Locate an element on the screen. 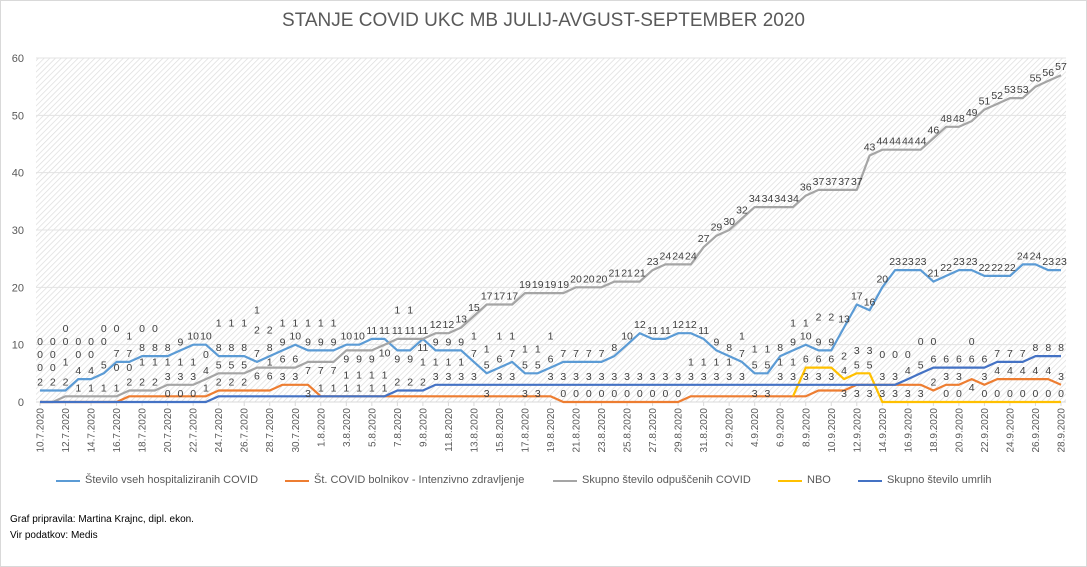 Image resolution: width=1087 pixels, height=567 pixels. y-tick-label: 50 is located at coordinates (18, 116).